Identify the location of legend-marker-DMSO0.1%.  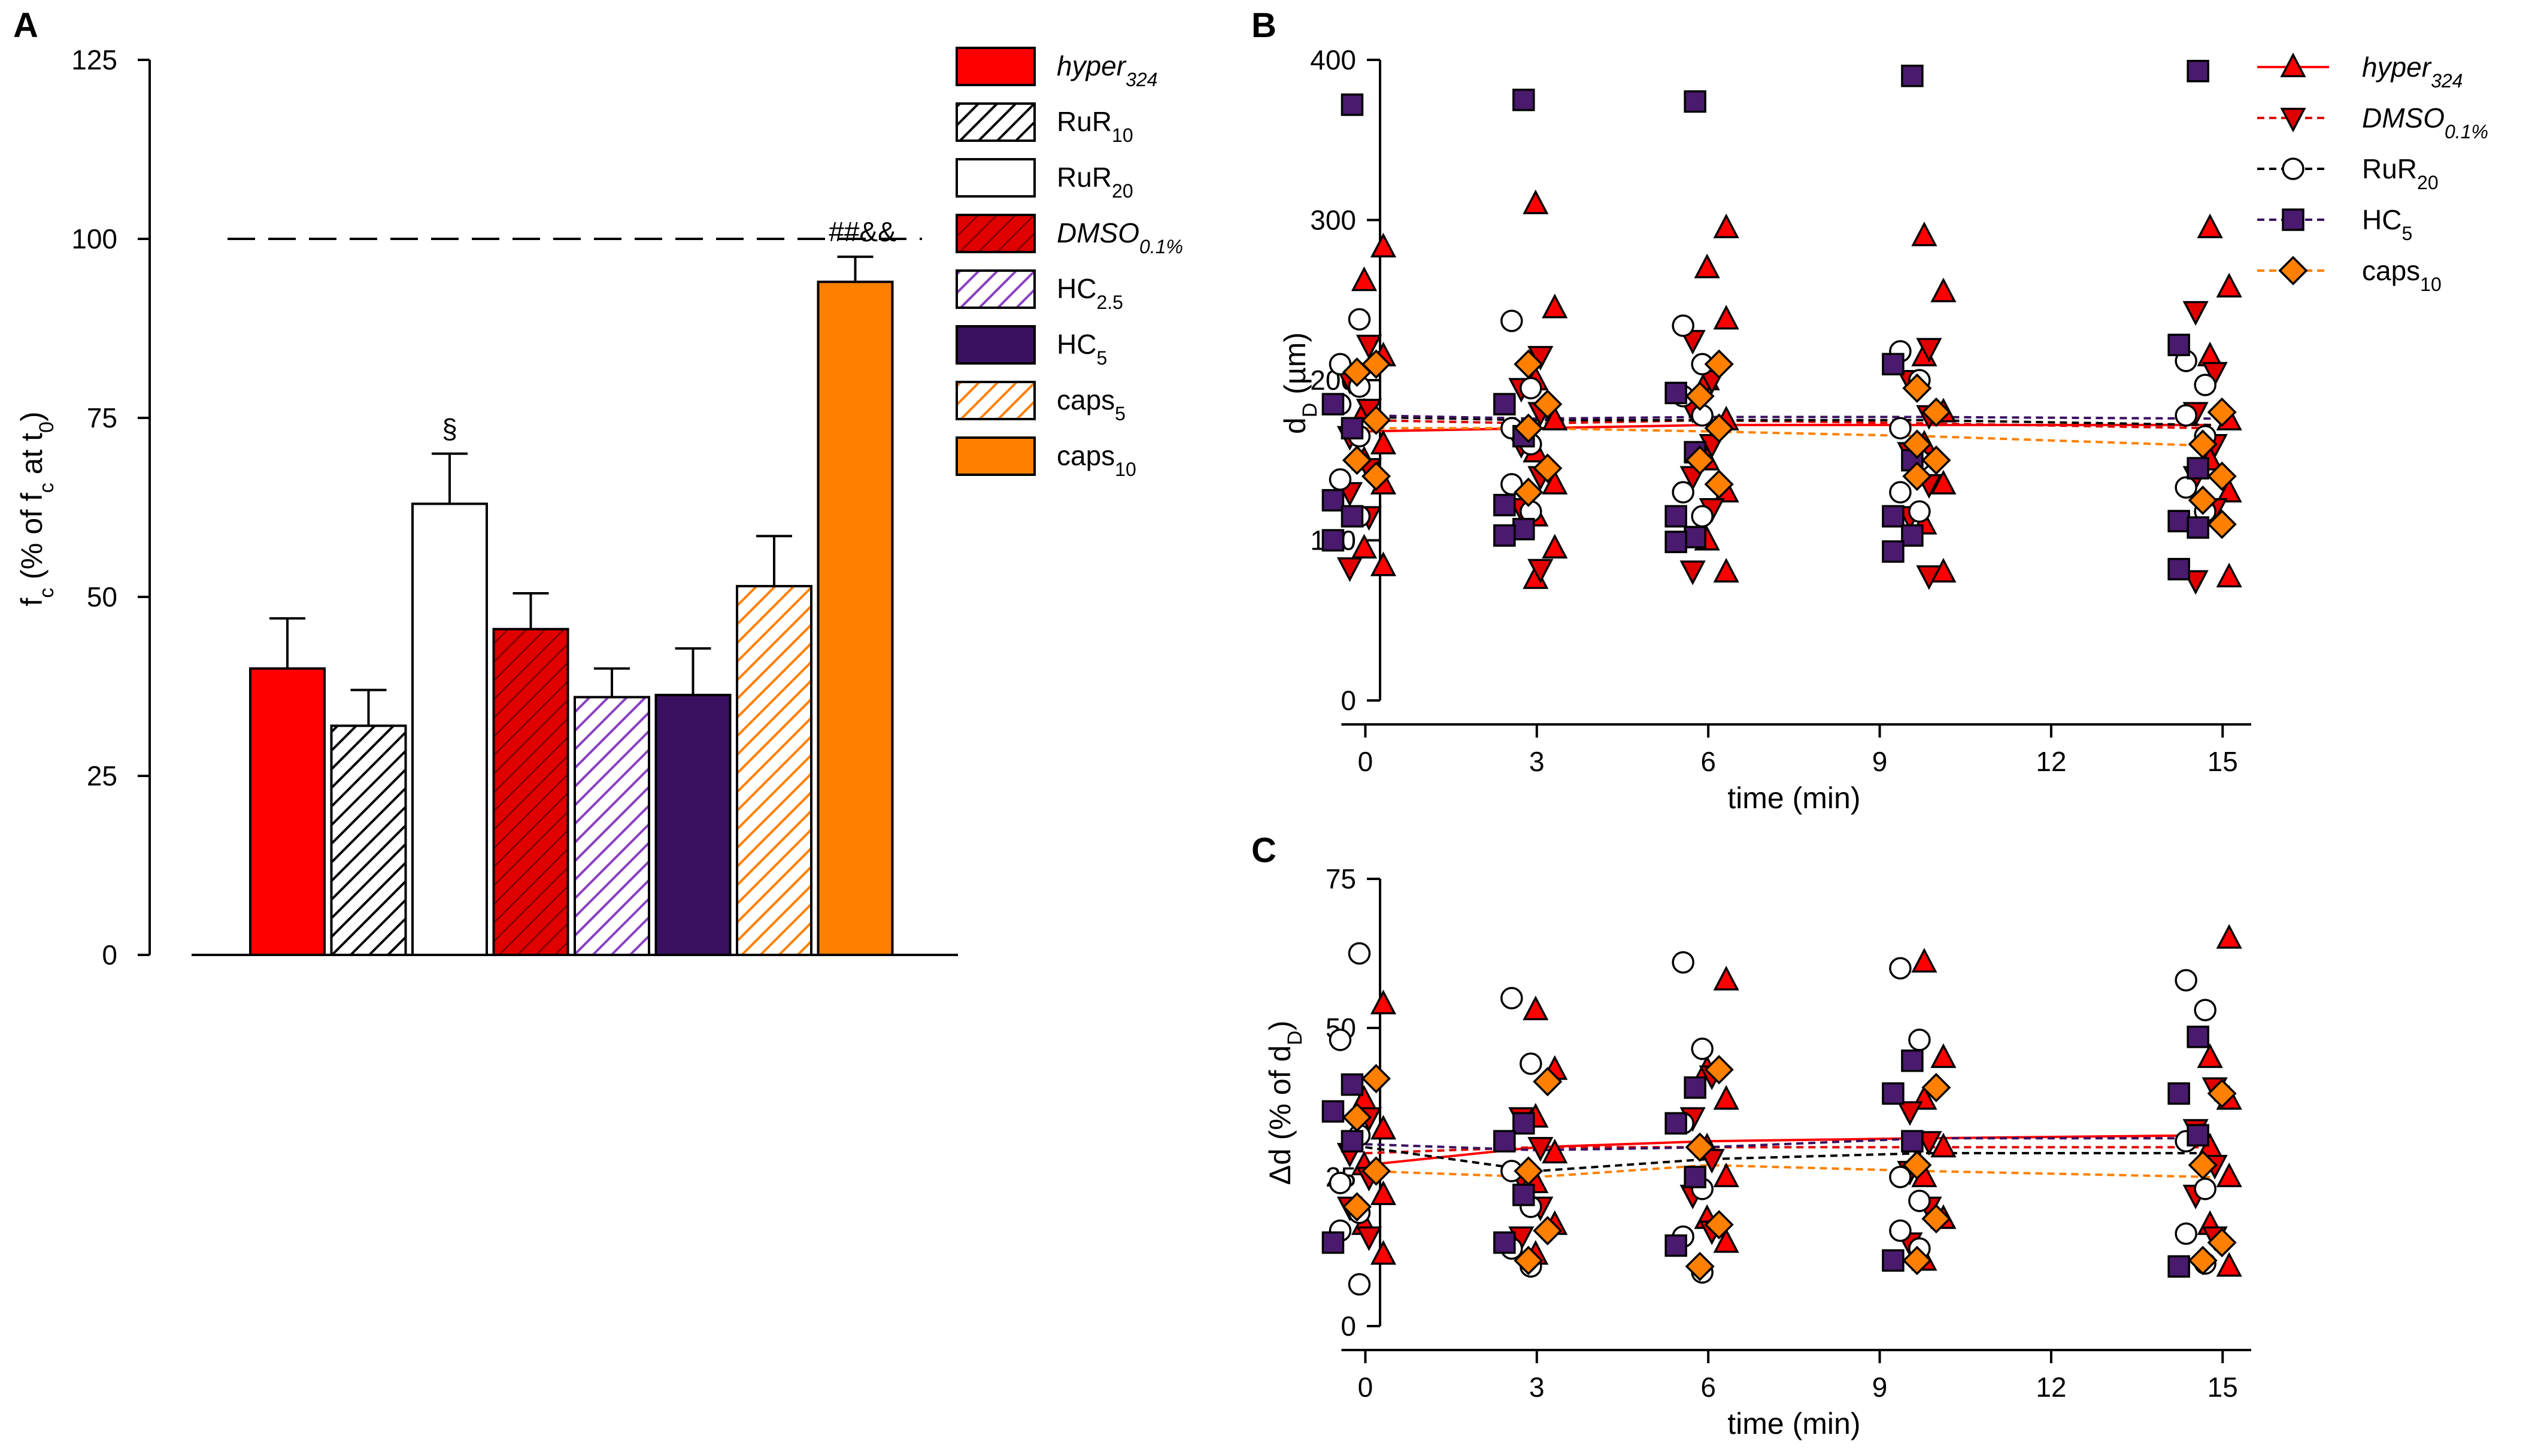
(2293, 120).